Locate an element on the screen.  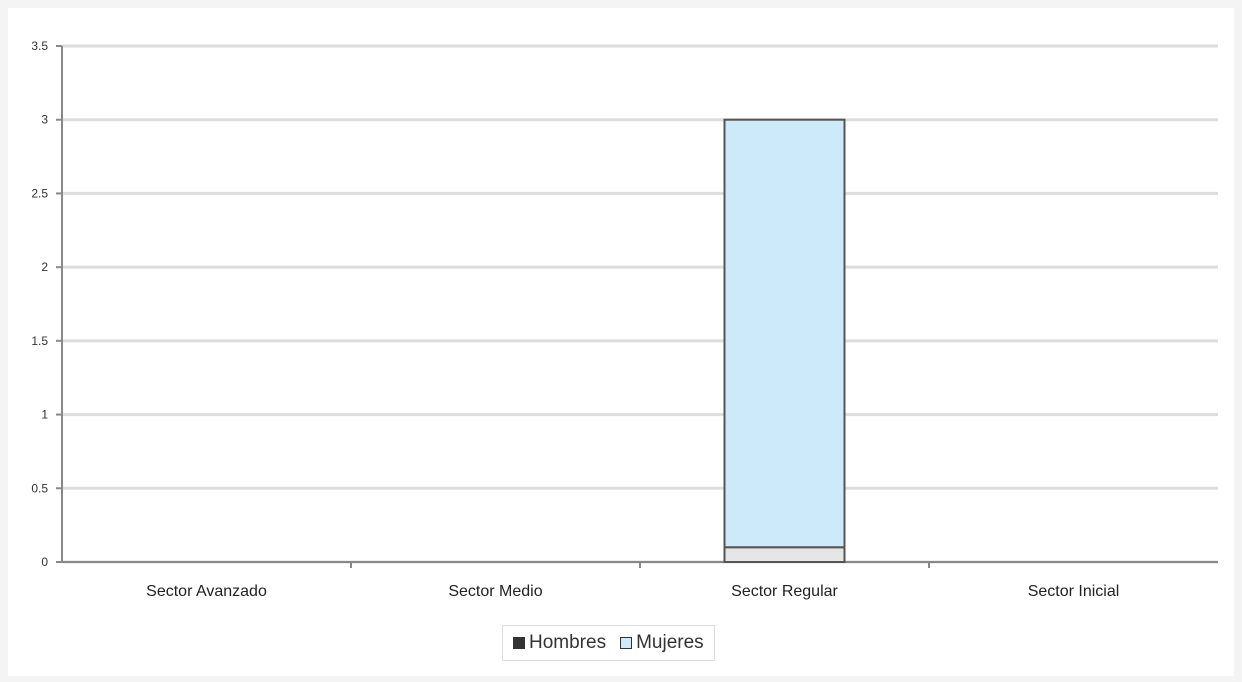
legend-entry-hombres: Hombres is located at coordinates (559, 643).